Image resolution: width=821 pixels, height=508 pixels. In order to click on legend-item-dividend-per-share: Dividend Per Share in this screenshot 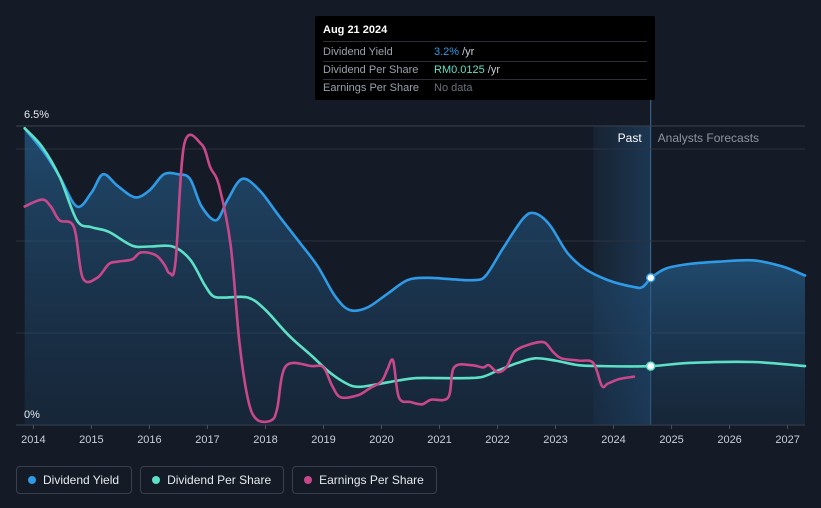, I will do `click(212, 480)`.